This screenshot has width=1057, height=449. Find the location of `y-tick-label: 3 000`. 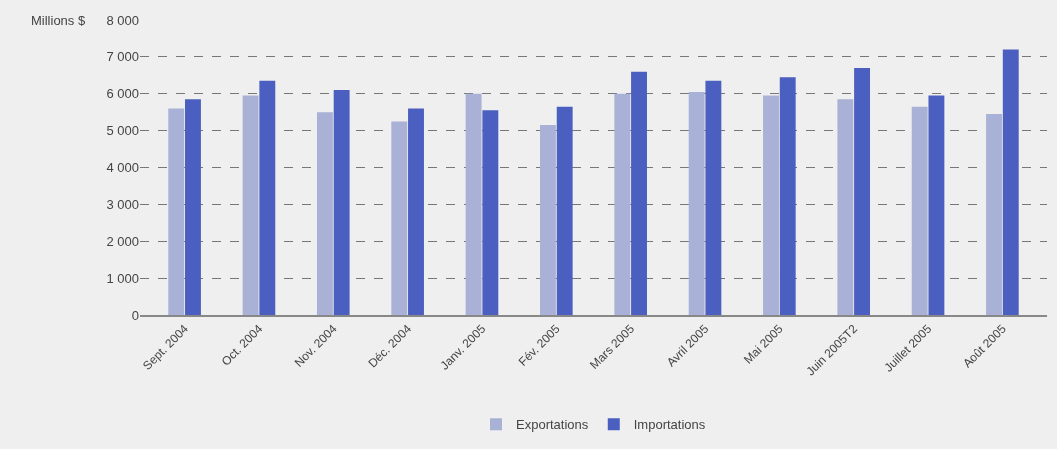

y-tick-label: 3 000 is located at coordinates (122, 204).